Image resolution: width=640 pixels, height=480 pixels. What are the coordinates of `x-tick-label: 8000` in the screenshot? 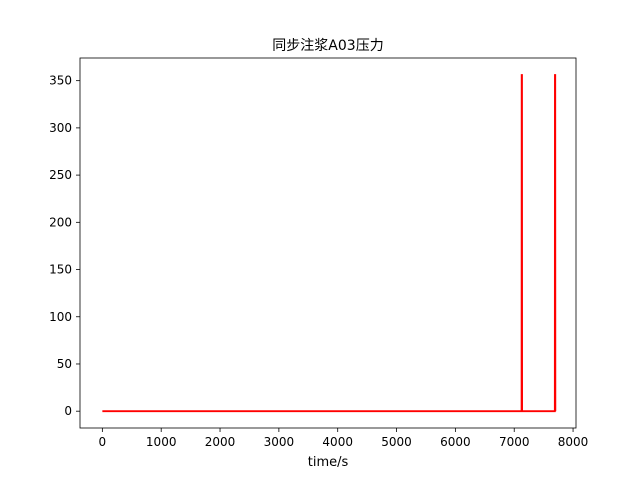 It's located at (573, 442).